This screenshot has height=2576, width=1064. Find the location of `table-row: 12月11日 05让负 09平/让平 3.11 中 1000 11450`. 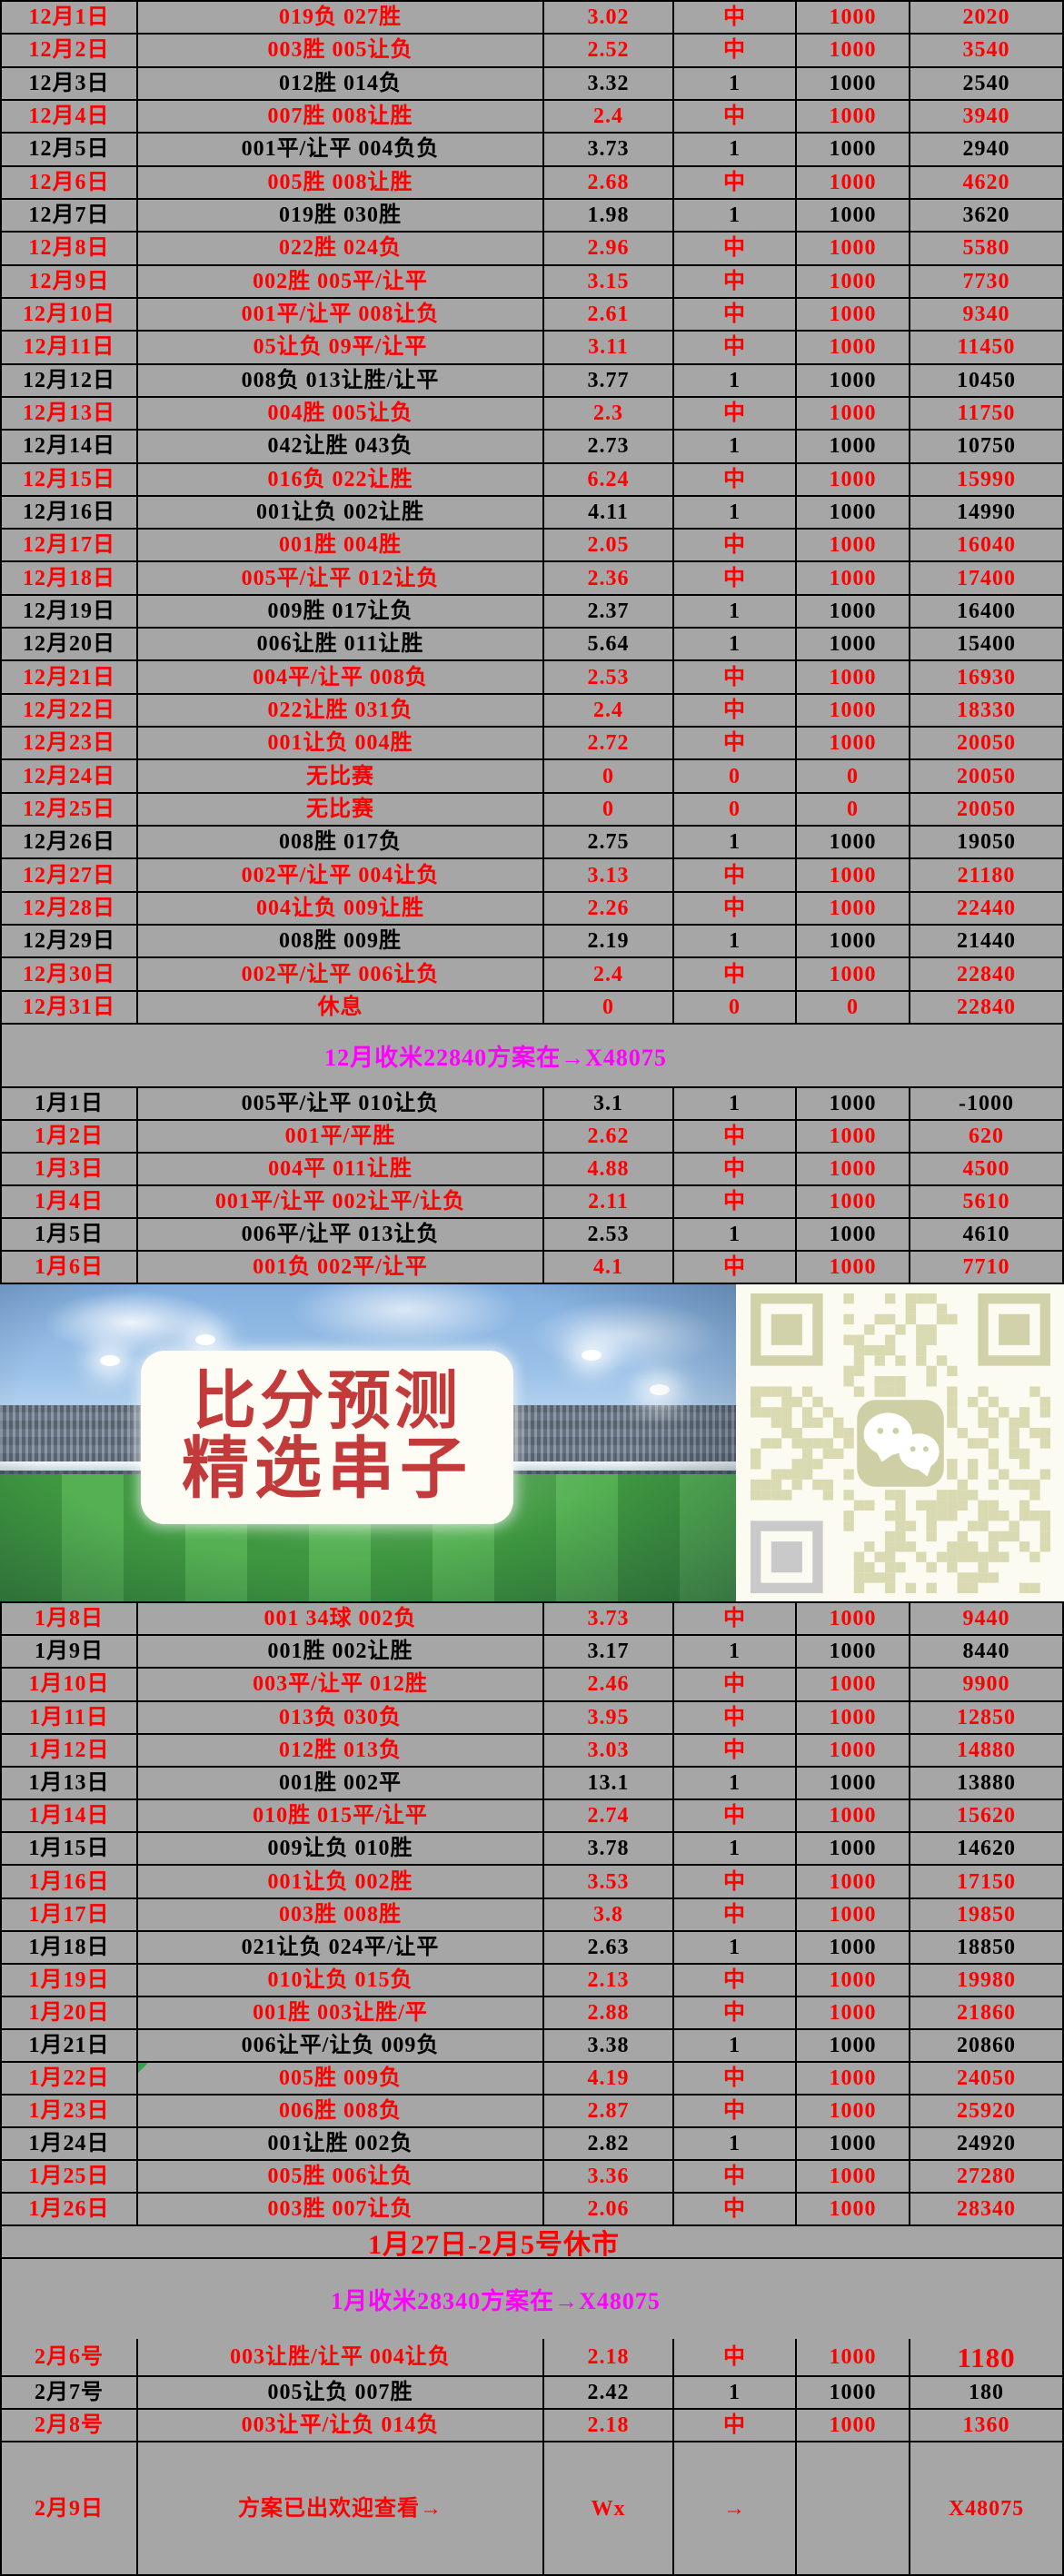

table-row: 12月11日 05让负 09平/让平 3.11 中 1000 11450 is located at coordinates (532, 348).